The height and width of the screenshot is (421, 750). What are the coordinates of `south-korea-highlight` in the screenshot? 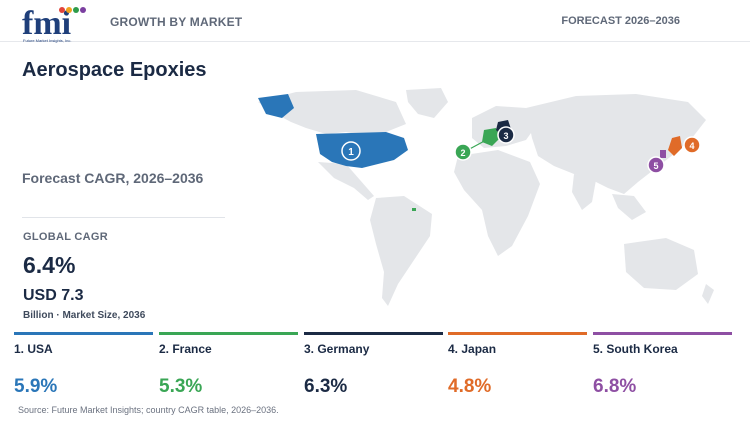 It's located at (663, 154).